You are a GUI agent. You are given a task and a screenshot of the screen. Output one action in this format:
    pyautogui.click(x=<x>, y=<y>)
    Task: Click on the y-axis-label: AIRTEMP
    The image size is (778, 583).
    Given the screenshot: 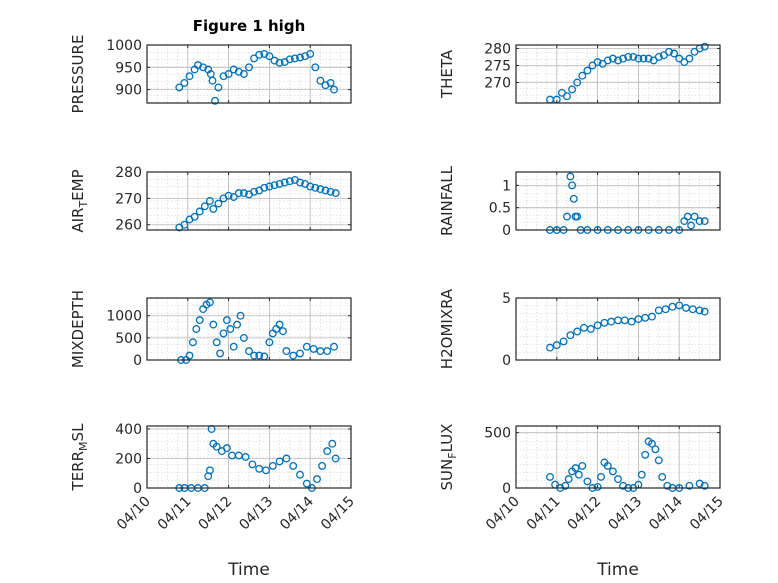 What is the action you would take?
    pyautogui.click(x=79, y=200)
    